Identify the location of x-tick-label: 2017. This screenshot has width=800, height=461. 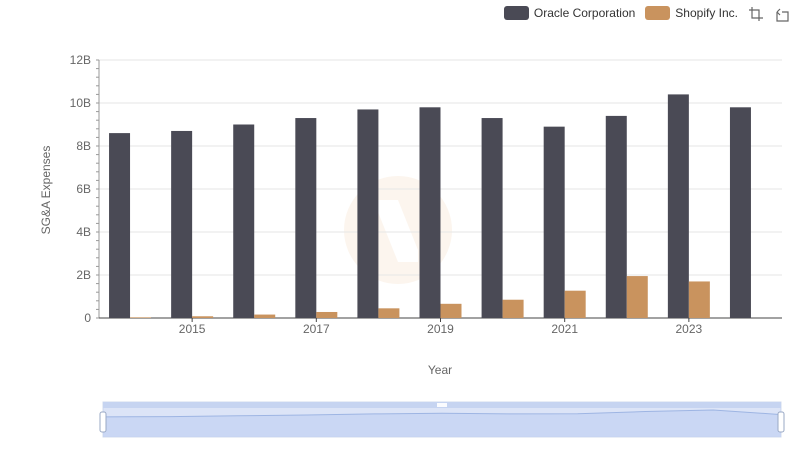
(316, 329).